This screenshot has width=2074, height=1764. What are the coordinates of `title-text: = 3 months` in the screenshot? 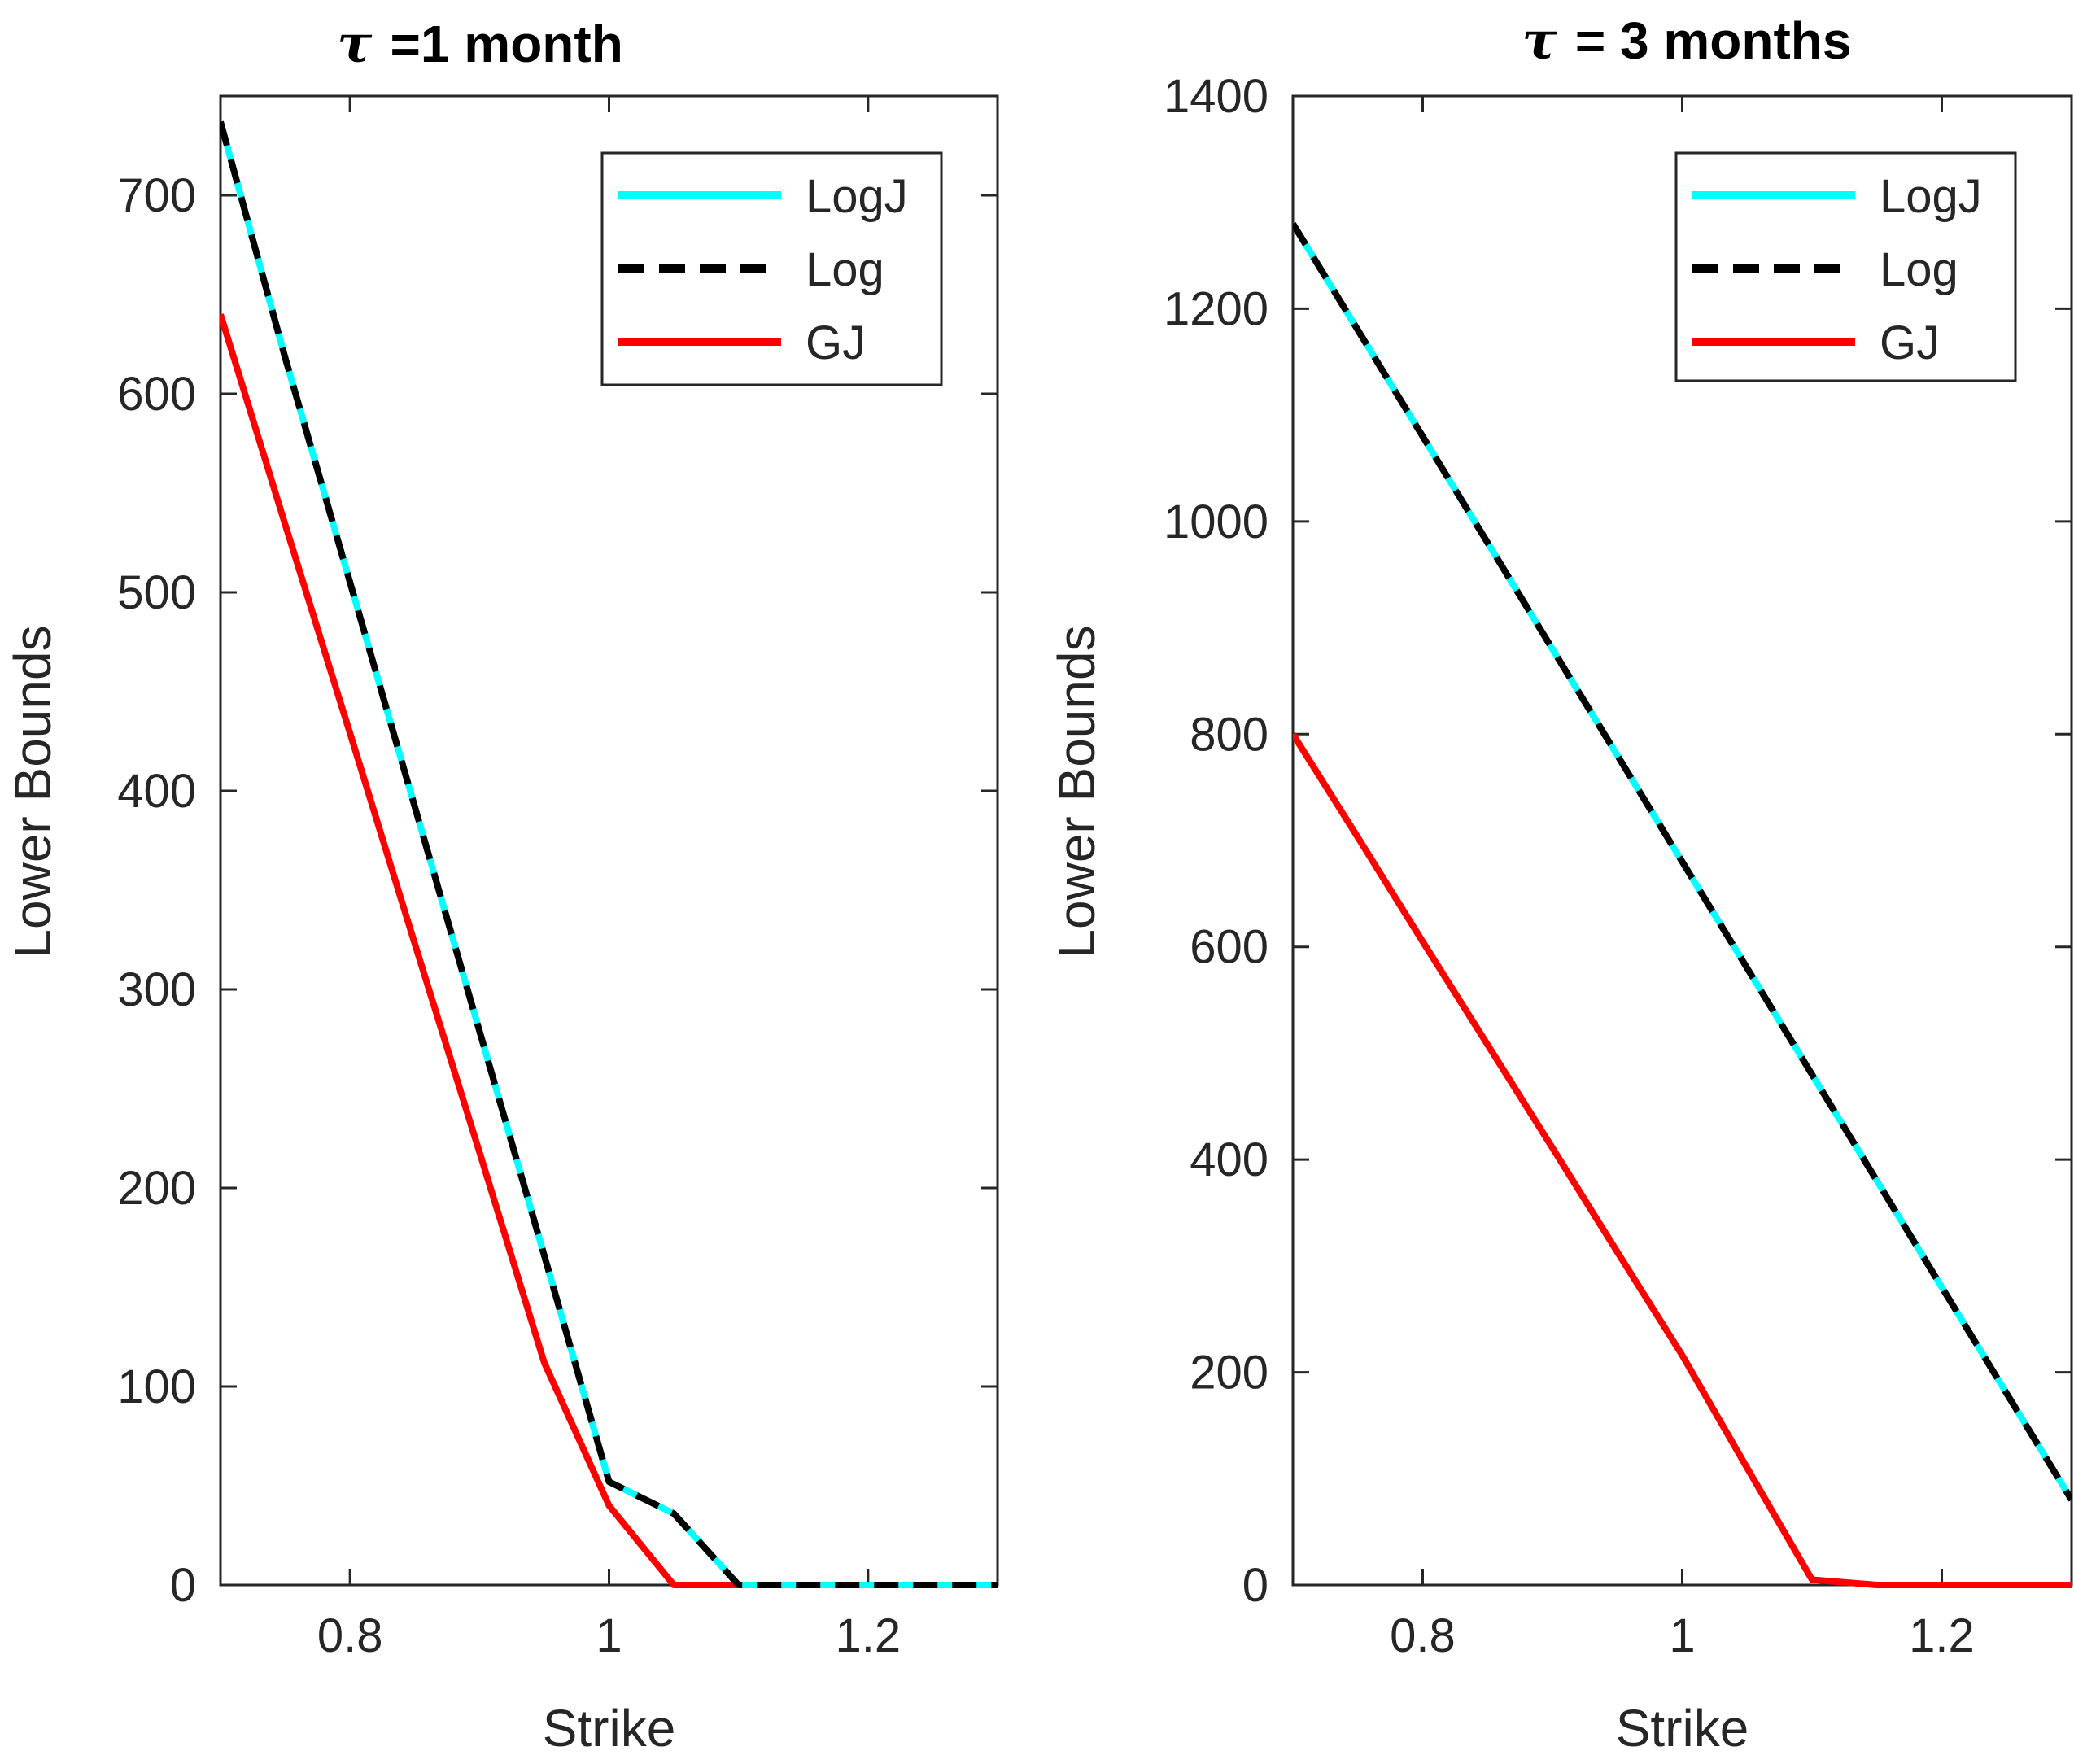 It's located at (1713, 40).